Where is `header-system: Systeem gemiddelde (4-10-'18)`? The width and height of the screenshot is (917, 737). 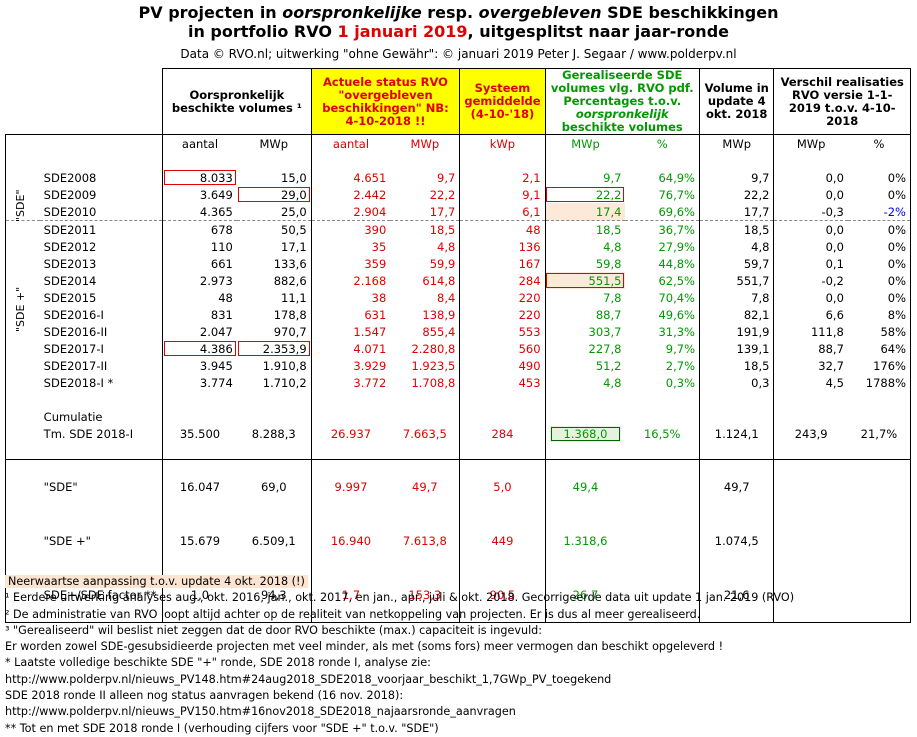 header-system: Systeem gemiddelde (4-10-'18) is located at coordinates (502, 101).